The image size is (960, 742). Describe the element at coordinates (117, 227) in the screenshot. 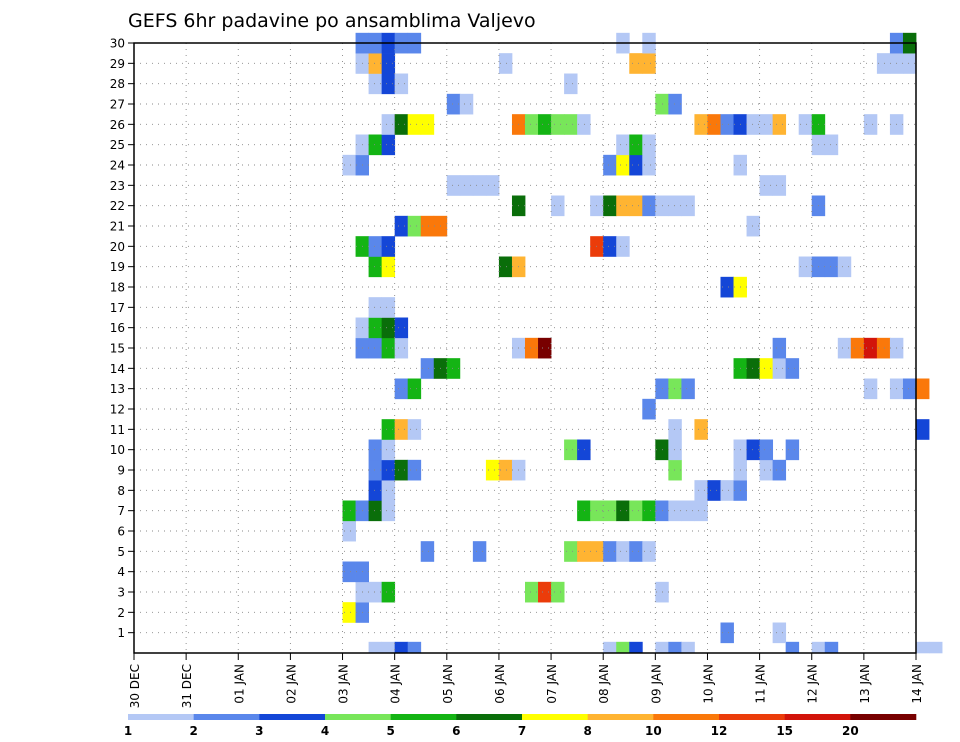

I see `y-tick-label: 21` at that location.